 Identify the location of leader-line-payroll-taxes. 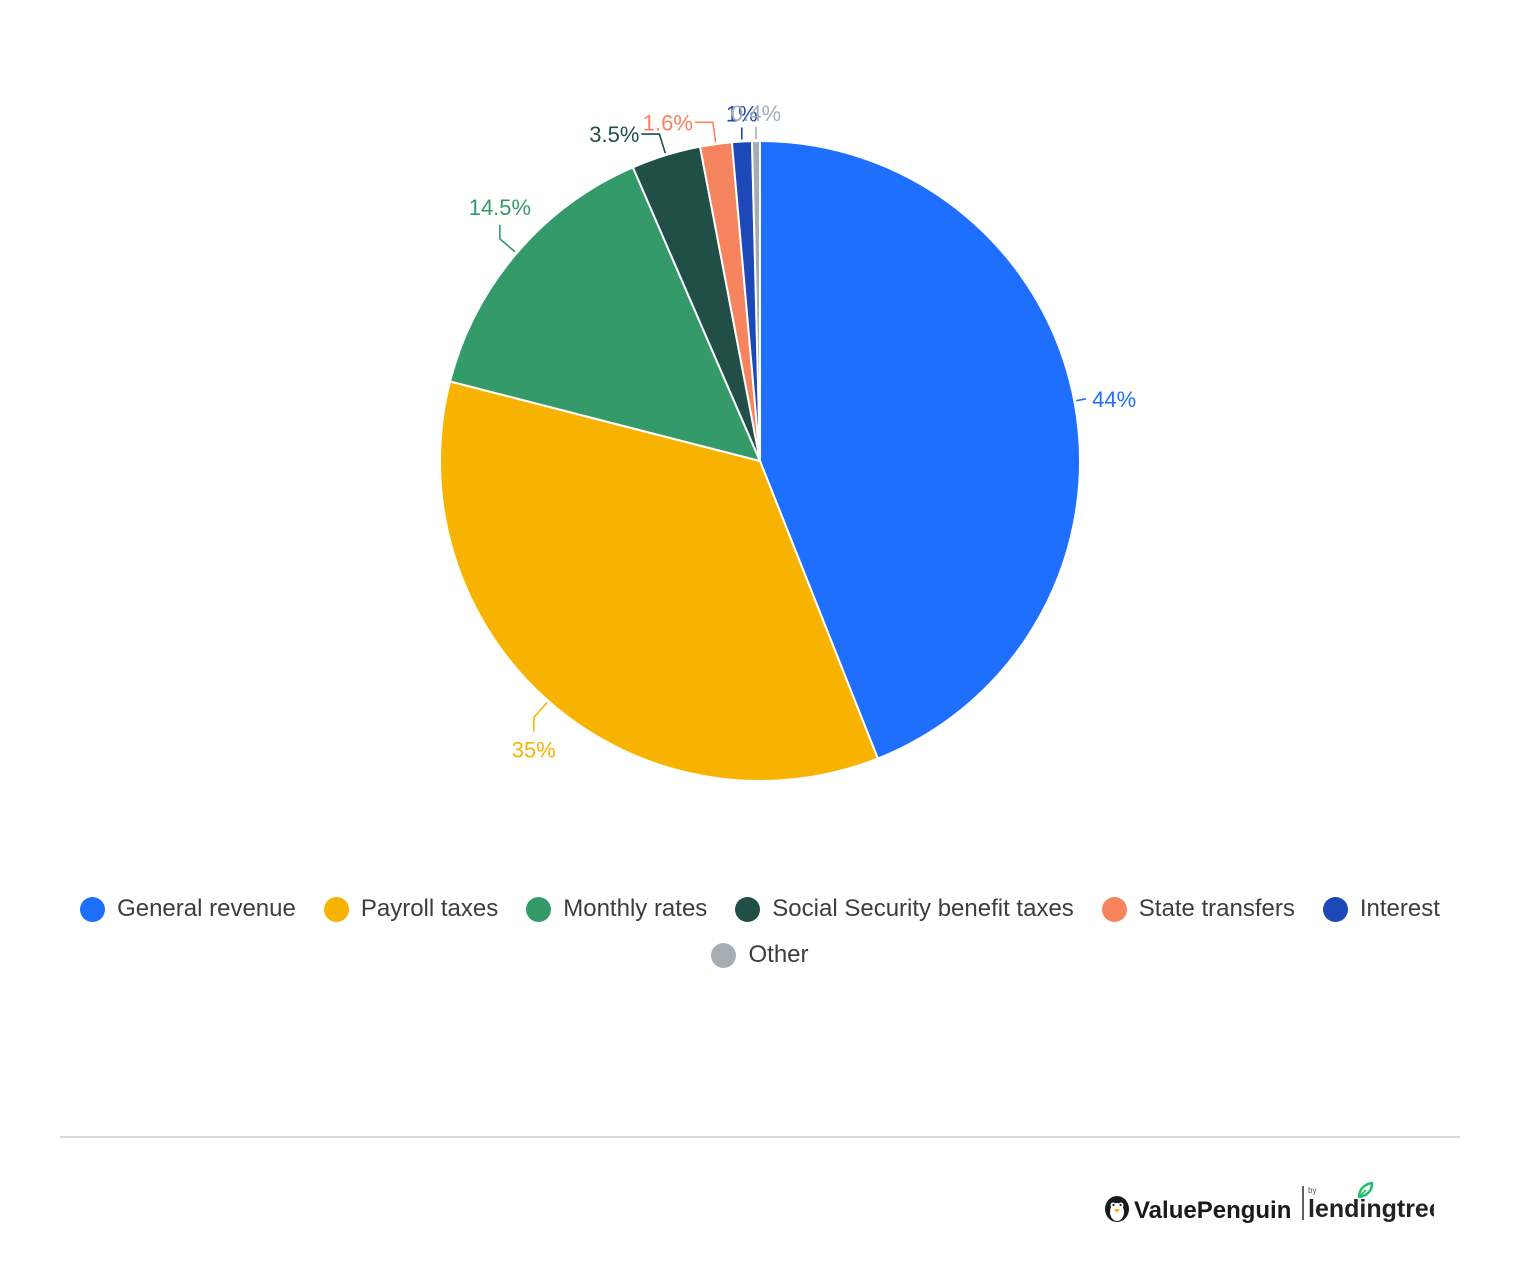
(540, 716).